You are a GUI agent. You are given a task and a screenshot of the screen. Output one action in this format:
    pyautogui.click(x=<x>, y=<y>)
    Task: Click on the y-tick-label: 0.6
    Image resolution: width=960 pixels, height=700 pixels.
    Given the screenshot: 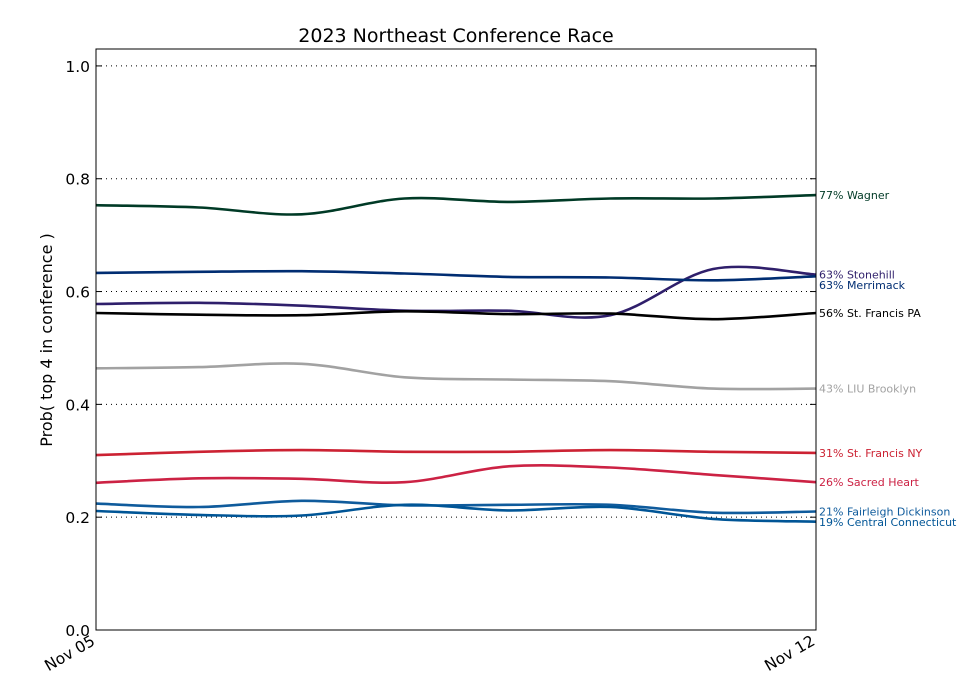 What is the action you would take?
    pyautogui.click(x=77, y=293)
    